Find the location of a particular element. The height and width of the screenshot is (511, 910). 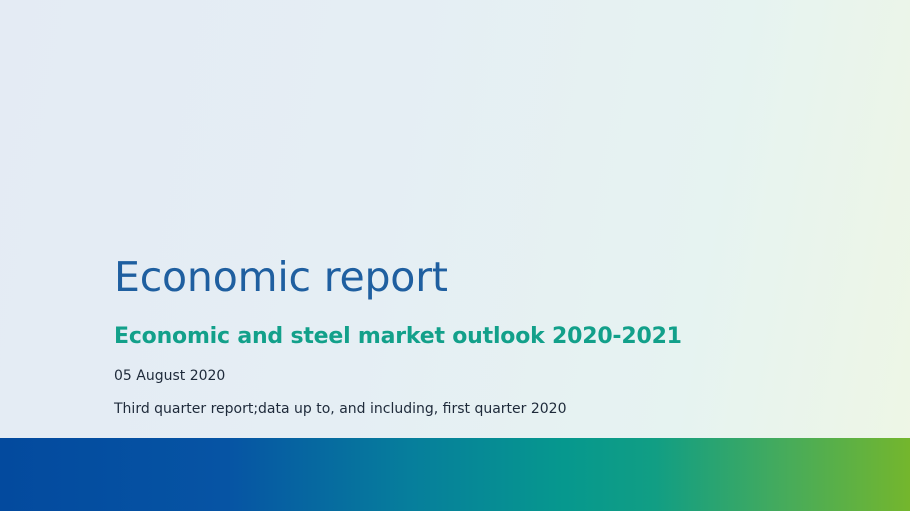

report-date: 05 August 2020 is located at coordinates (170, 376).